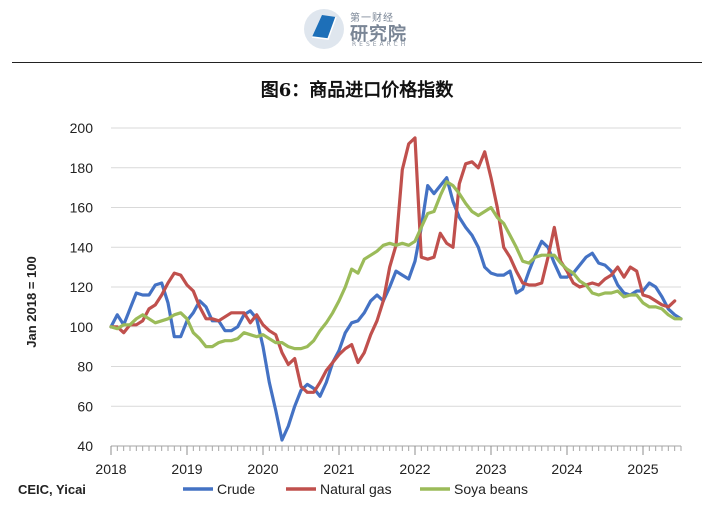  Describe the element at coordinates (82, 168) in the screenshot. I see `y-tick-label: 180` at that location.